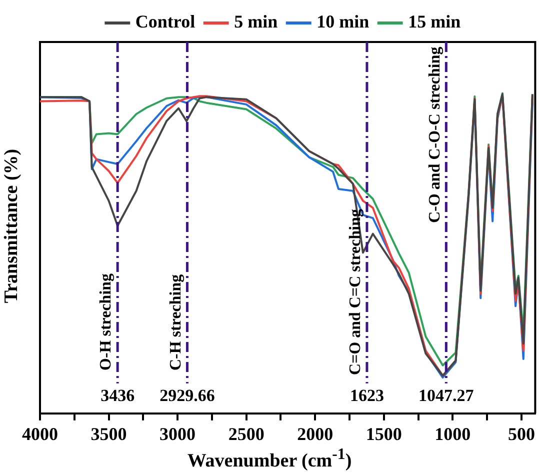 The image size is (539, 475). I want to click on x-tick-label: 500, so click(521, 434).